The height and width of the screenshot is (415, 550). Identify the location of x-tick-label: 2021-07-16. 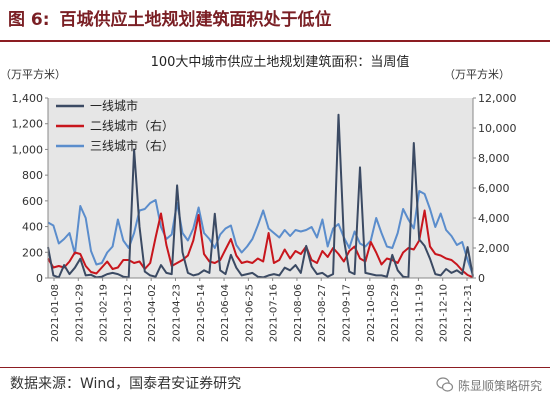
(274, 313).